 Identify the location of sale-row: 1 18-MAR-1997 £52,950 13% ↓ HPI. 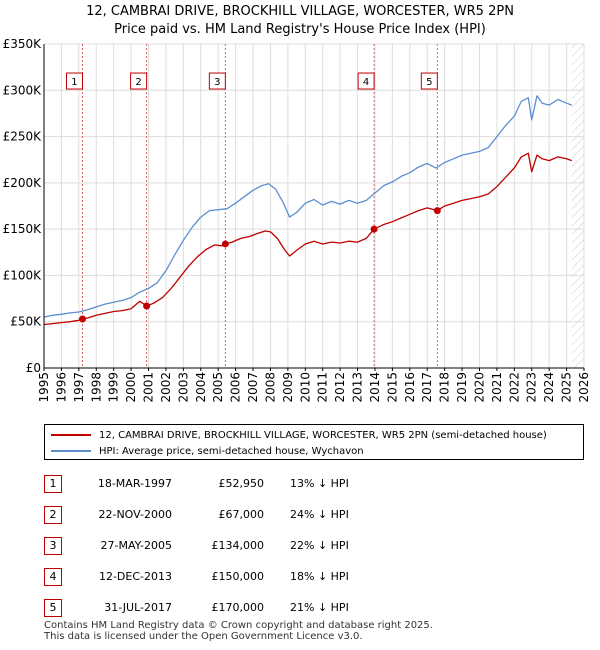
(314, 487).